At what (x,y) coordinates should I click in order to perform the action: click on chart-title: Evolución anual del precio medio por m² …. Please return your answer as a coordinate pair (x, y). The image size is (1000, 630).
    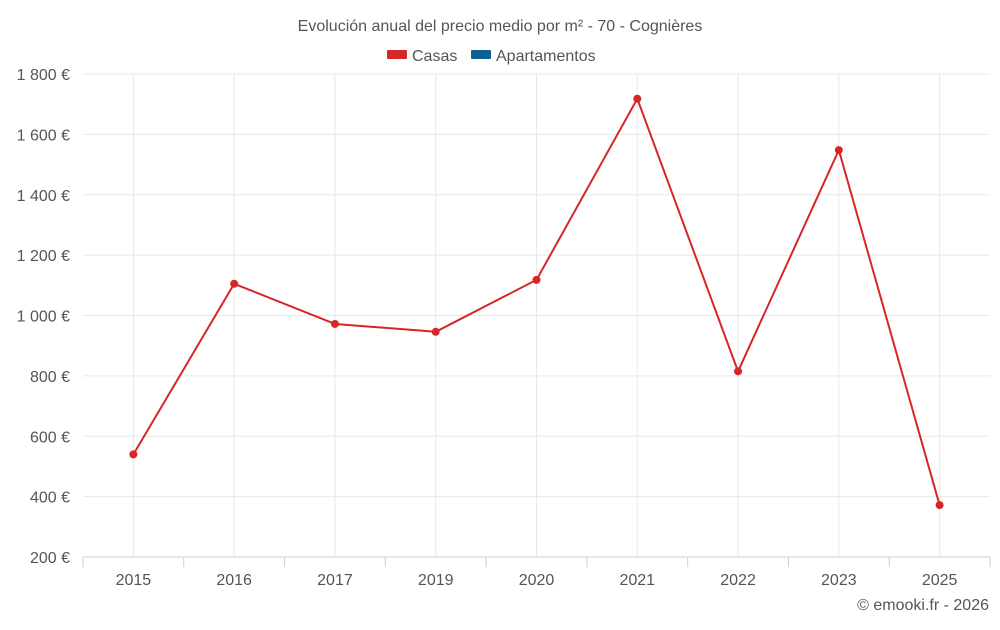
    Looking at the image, I should click on (500, 26).